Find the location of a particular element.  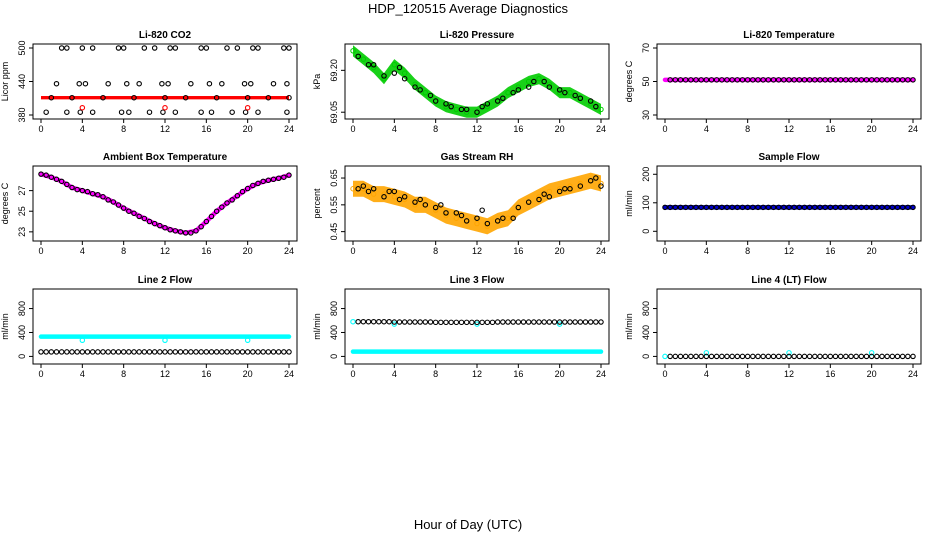

x-tick-label: 12 is located at coordinates (165, 374).